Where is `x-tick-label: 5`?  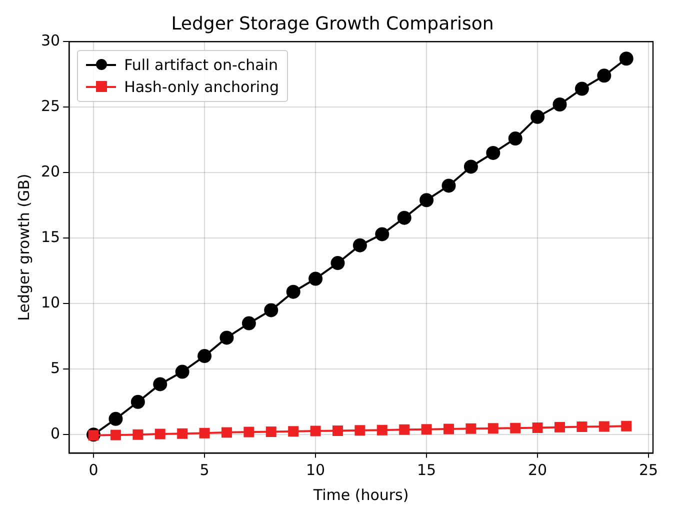 x-tick-label: 5 is located at coordinates (205, 469).